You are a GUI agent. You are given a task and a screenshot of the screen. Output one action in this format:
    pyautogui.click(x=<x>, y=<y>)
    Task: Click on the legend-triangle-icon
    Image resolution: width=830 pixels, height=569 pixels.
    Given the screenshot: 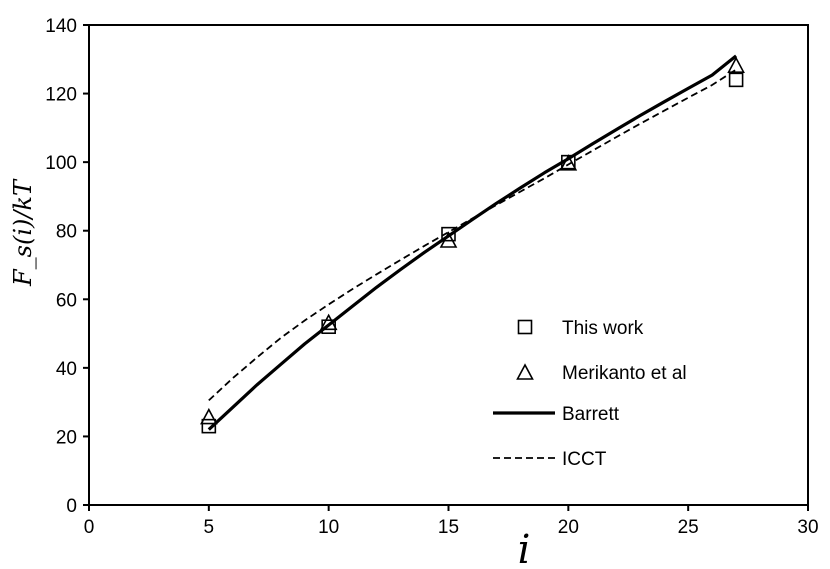 What is the action you would take?
    pyautogui.click(x=525, y=371)
    